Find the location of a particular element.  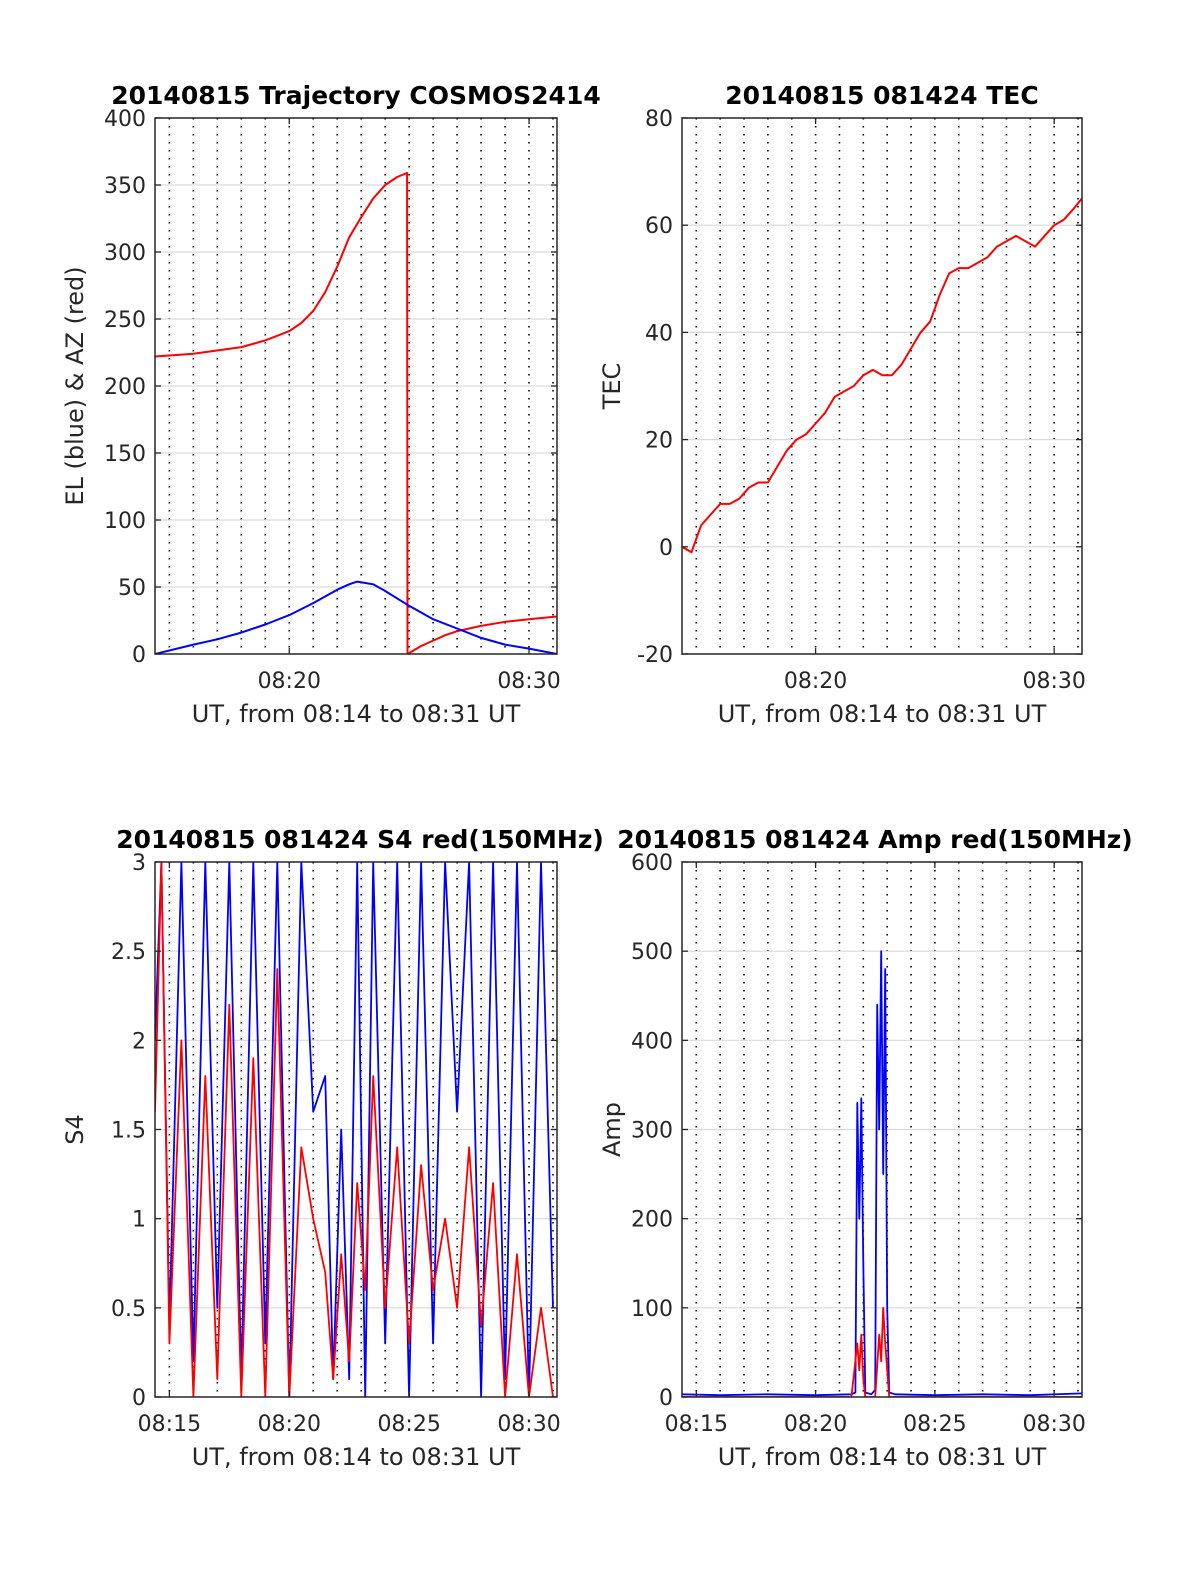

s4-series-1-line is located at coordinates (354, 1129).